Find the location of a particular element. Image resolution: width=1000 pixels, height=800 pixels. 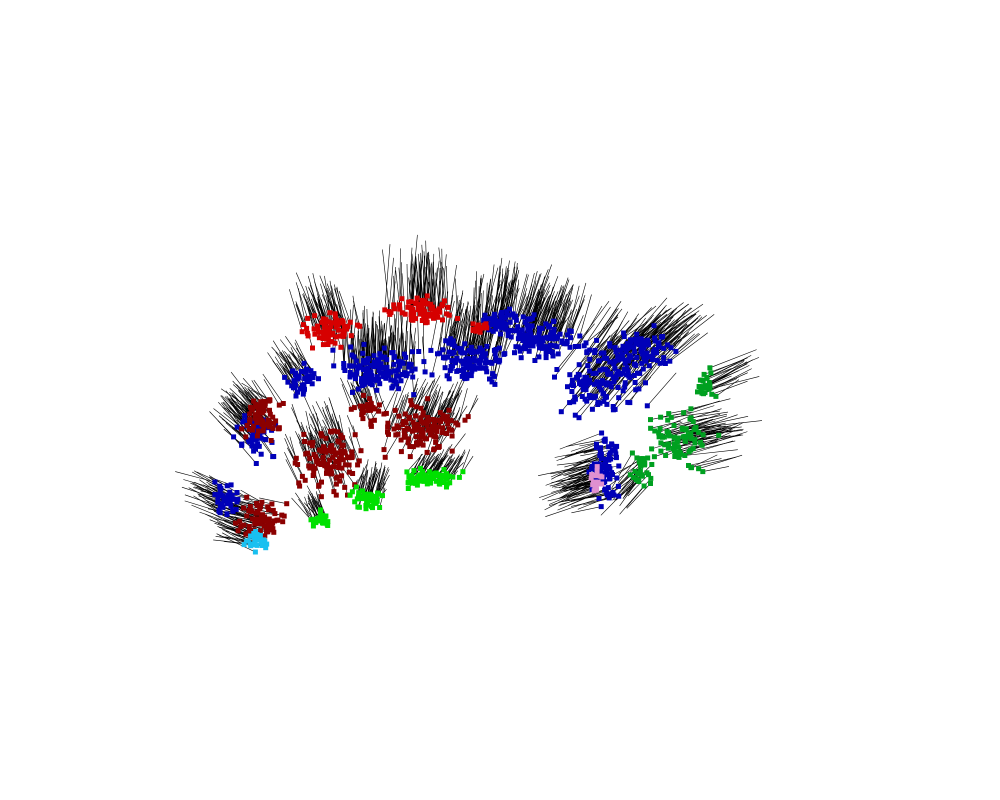

point-cyan is located at coordinates (266, 548).